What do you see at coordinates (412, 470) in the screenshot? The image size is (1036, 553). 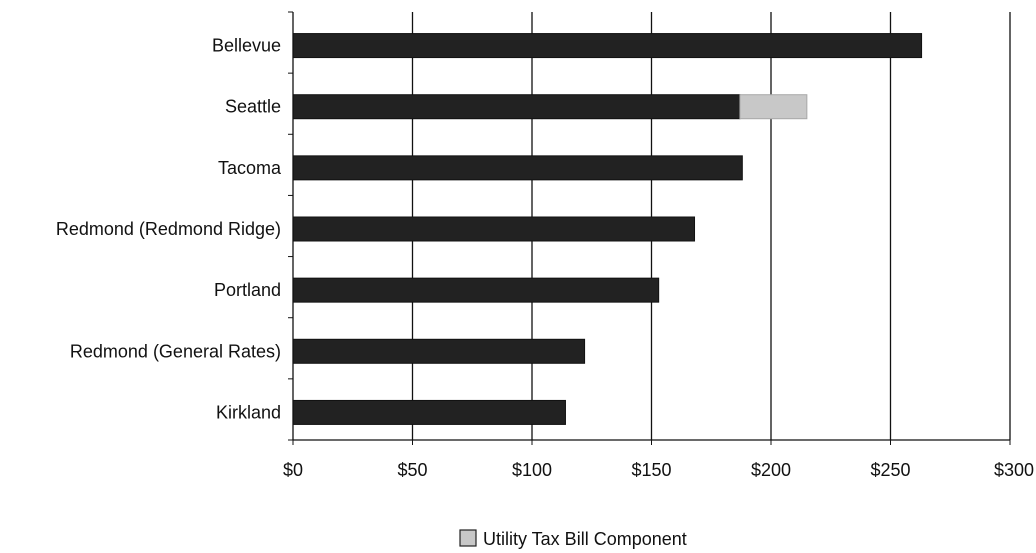 I see `x-tick-label: $50` at bounding box center [412, 470].